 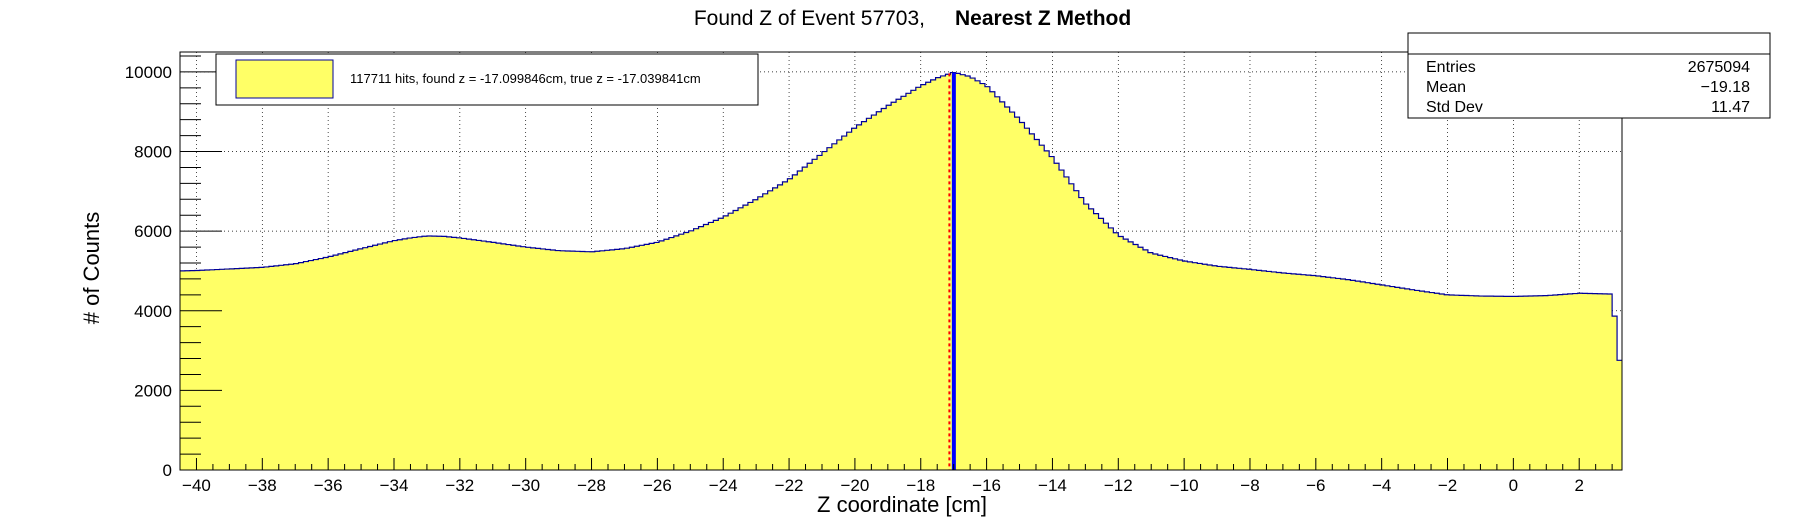 I want to click on stats-mean-label: Mean, so click(x=1446, y=87).